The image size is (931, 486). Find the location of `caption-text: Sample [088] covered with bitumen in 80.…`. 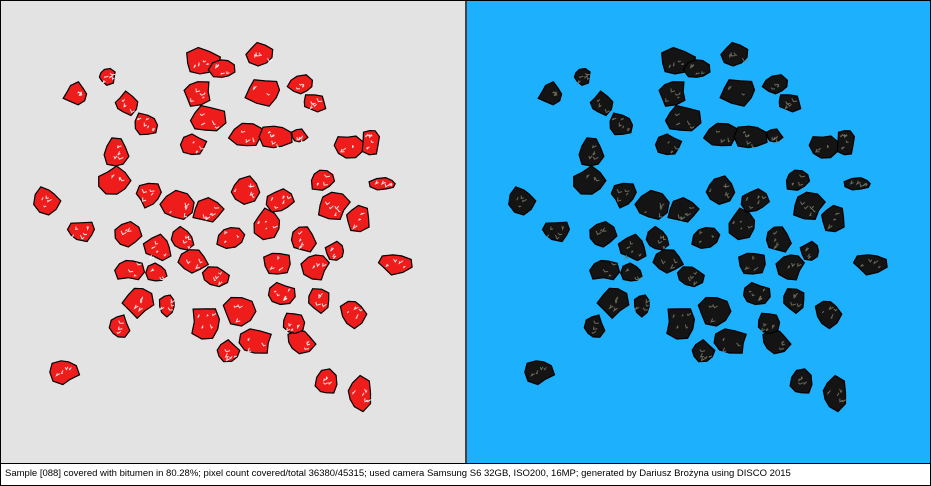

caption-text: Sample [088] covered with bitumen in 80.… is located at coordinates (398, 473).